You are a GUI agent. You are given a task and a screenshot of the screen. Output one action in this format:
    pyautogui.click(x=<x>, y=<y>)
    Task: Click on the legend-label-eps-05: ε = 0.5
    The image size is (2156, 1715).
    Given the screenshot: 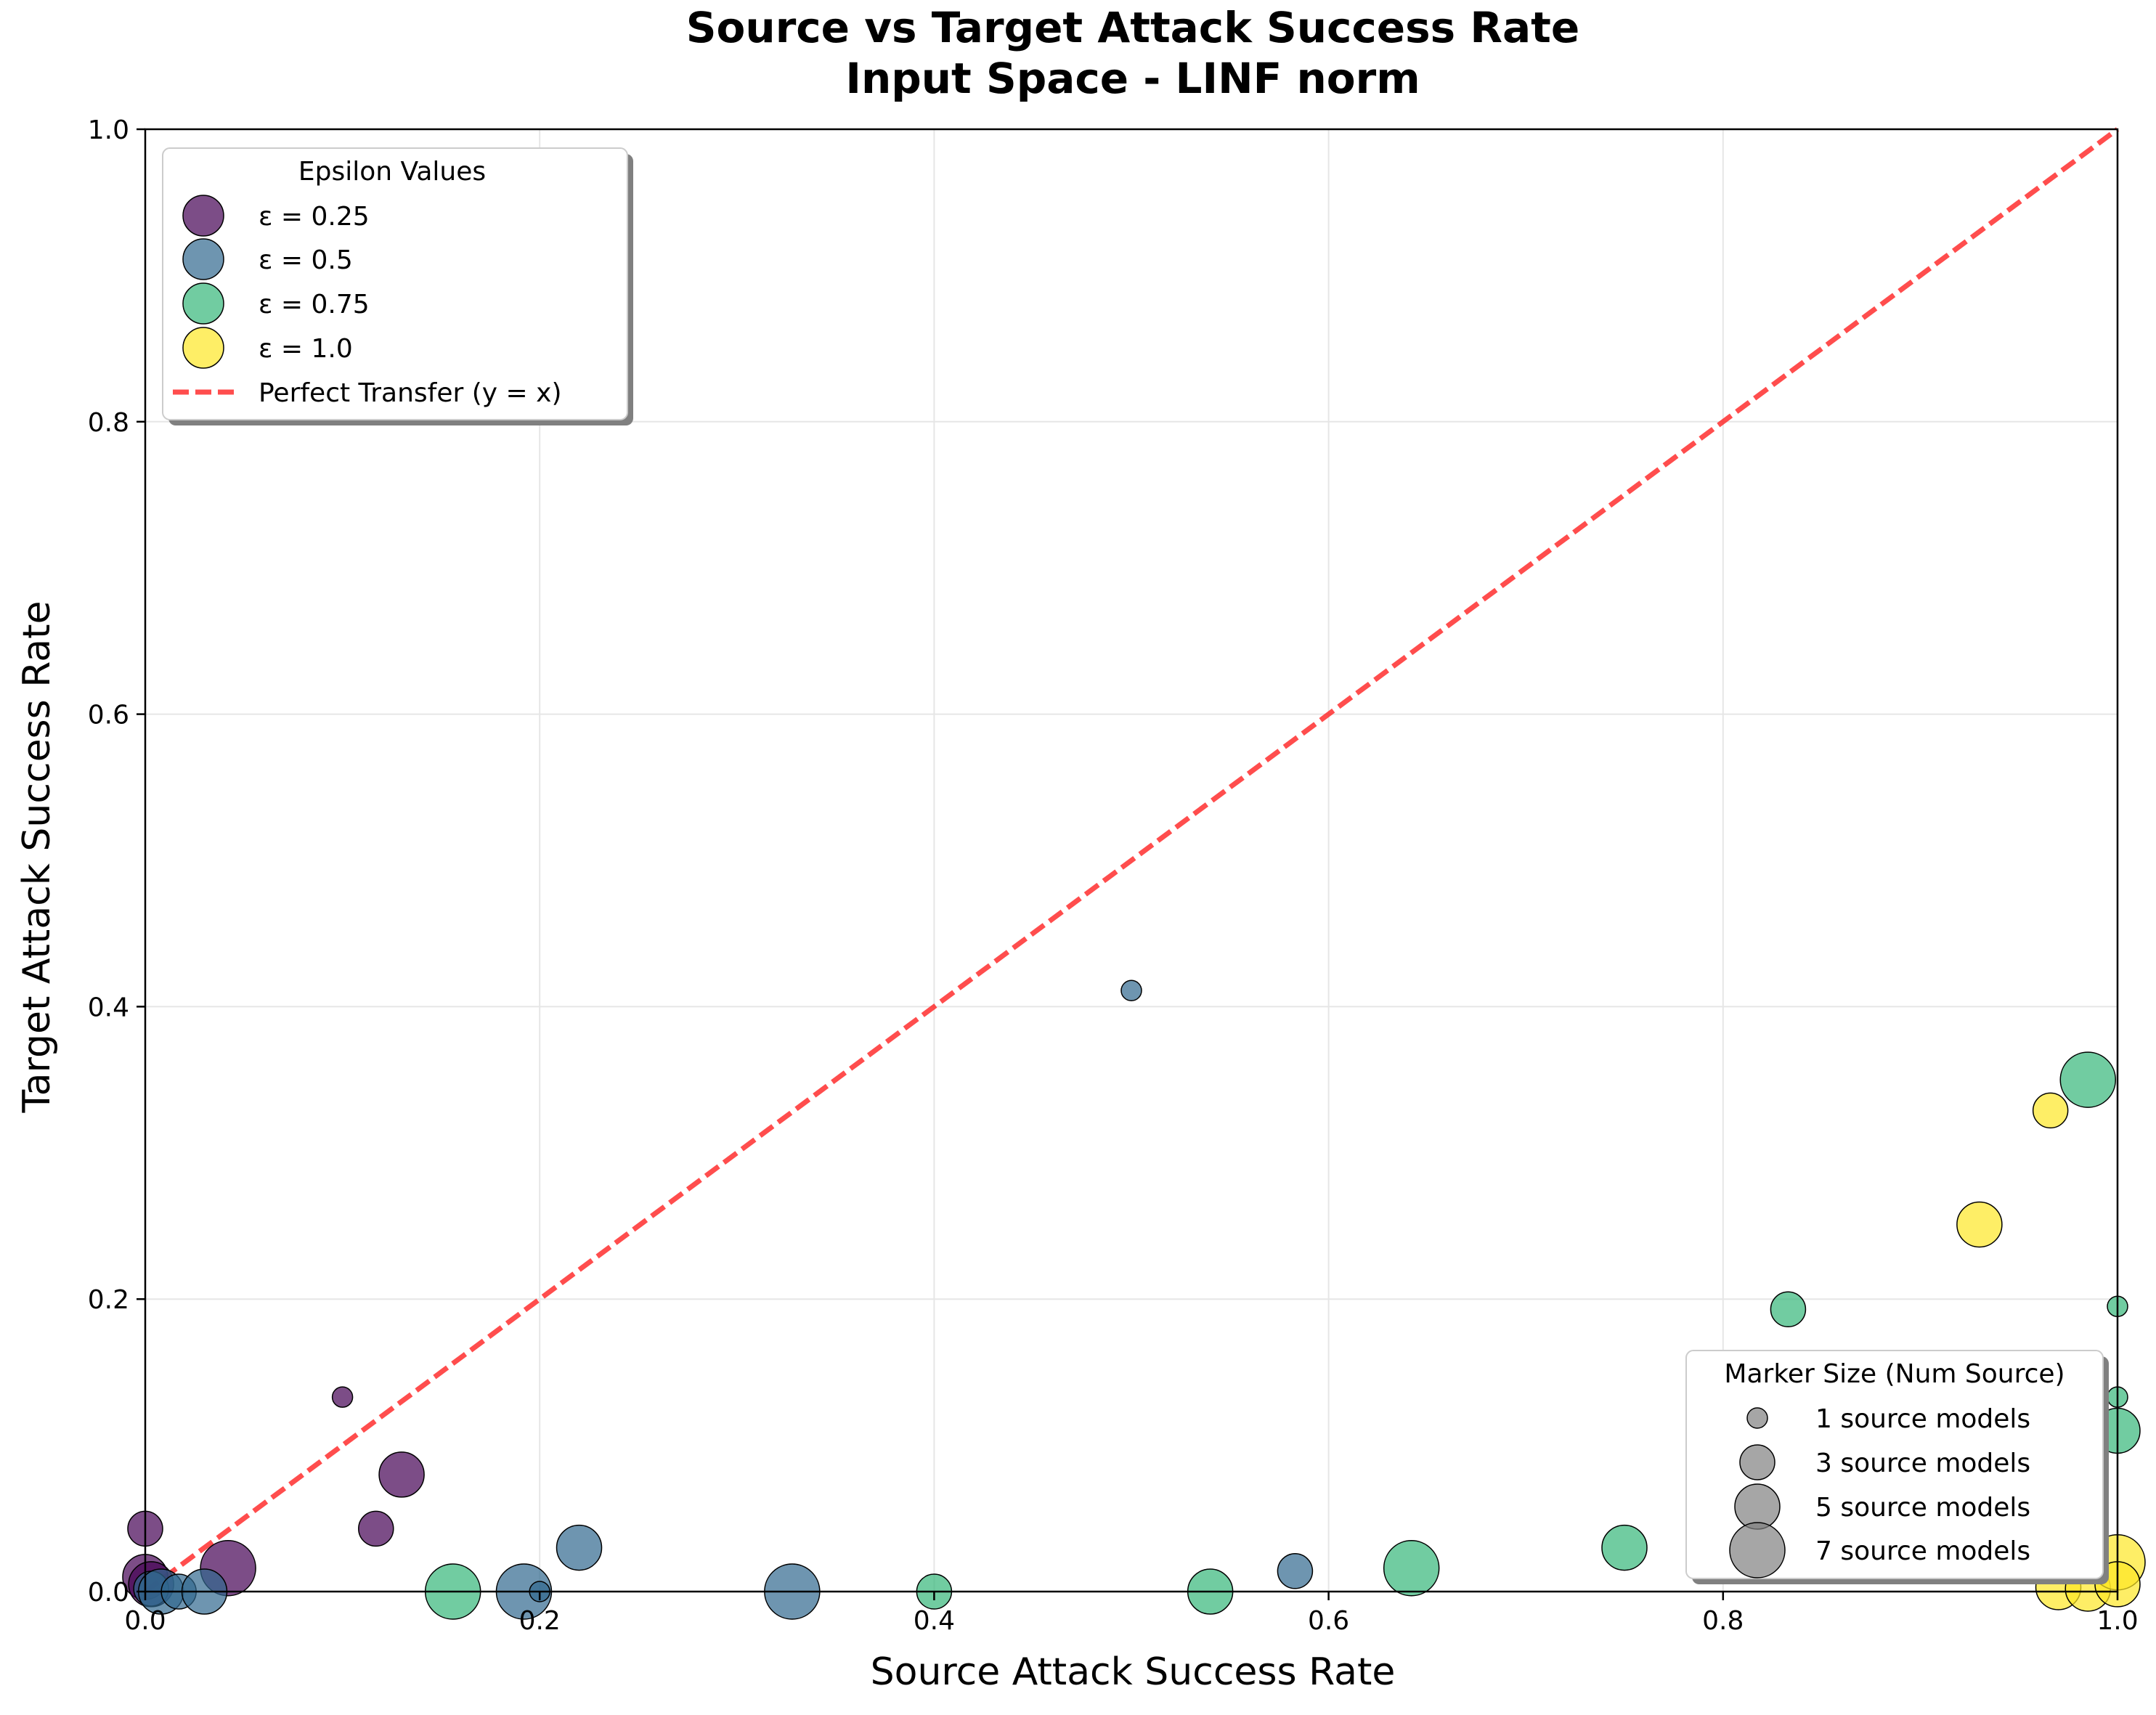 What is the action you would take?
    pyautogui.click(x=306, y=260)
    